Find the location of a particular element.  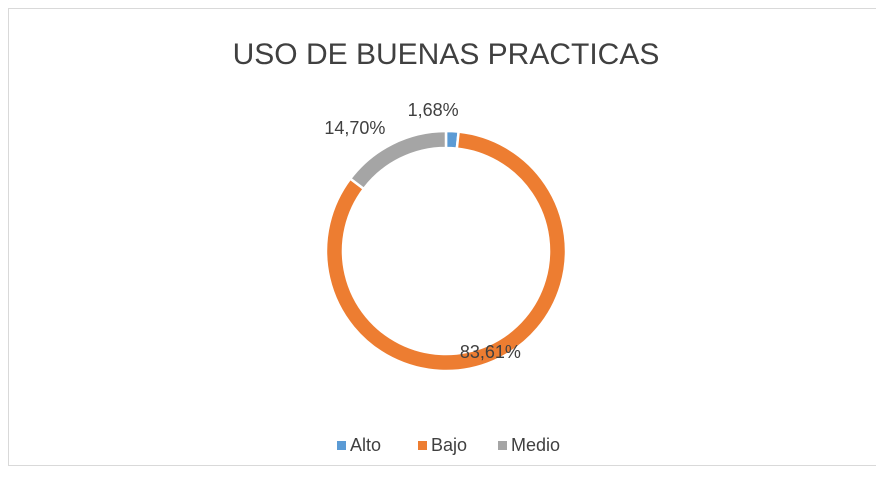

legend-label: Alto is located at coordinates (365, 445).